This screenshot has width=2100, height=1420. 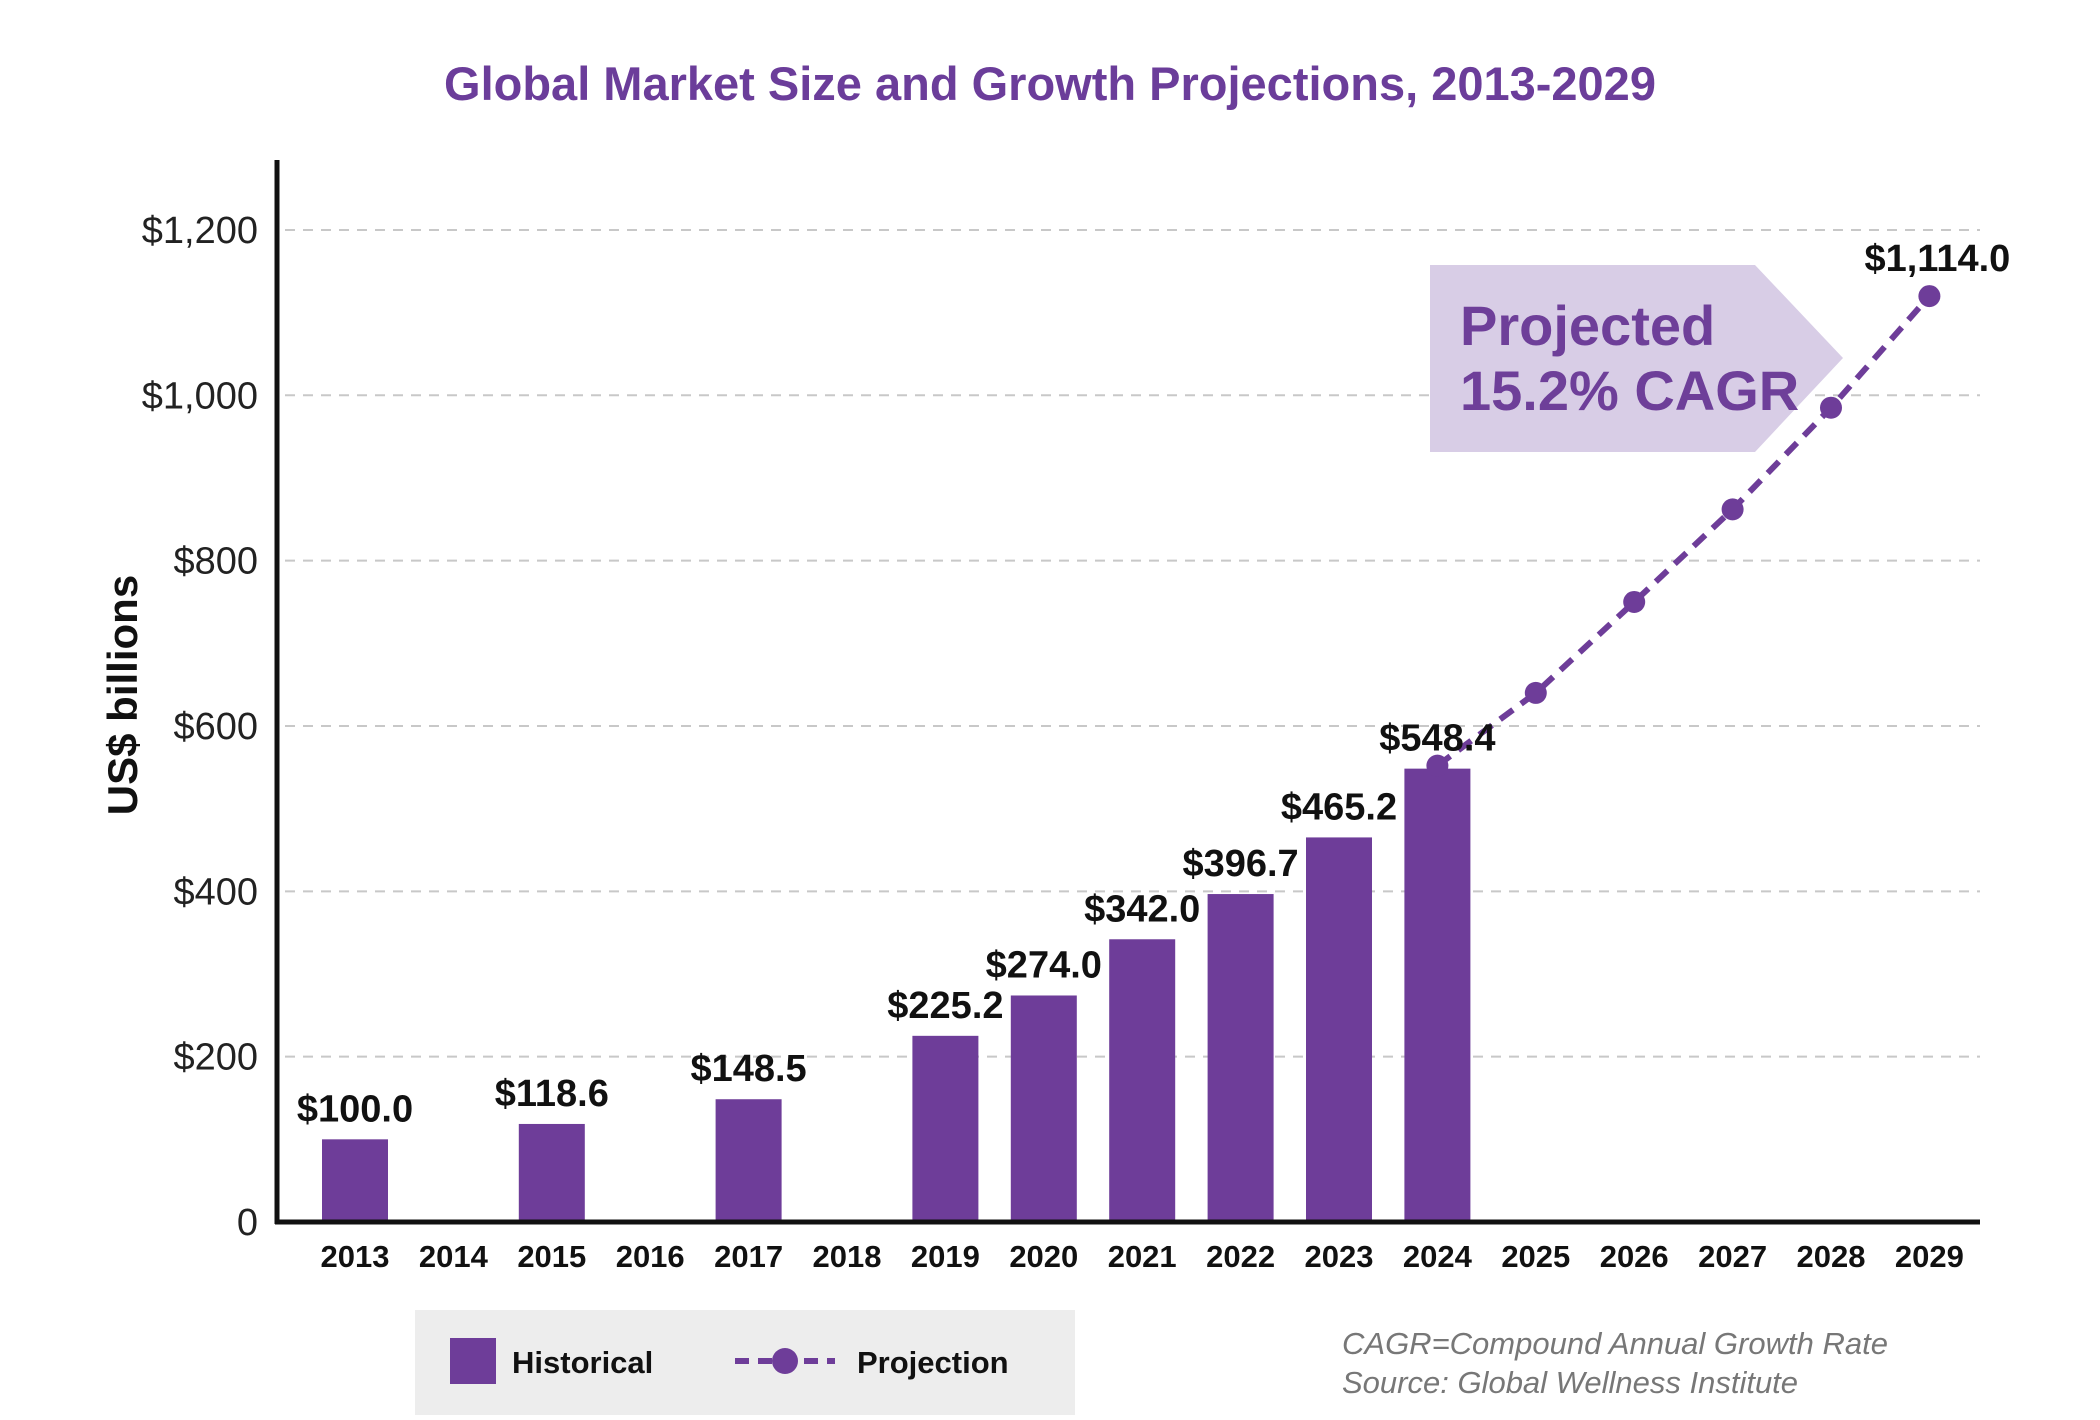 I want to click on legend-projection-marker, so click(x=785, y=1361).